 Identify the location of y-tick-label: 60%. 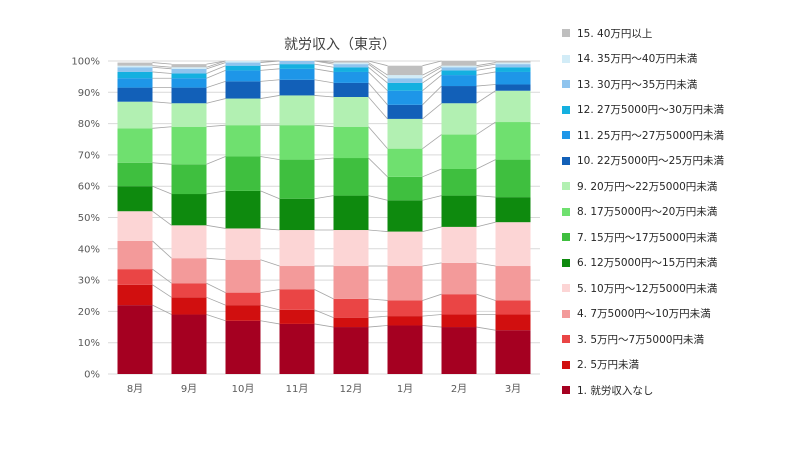
(89, 187).